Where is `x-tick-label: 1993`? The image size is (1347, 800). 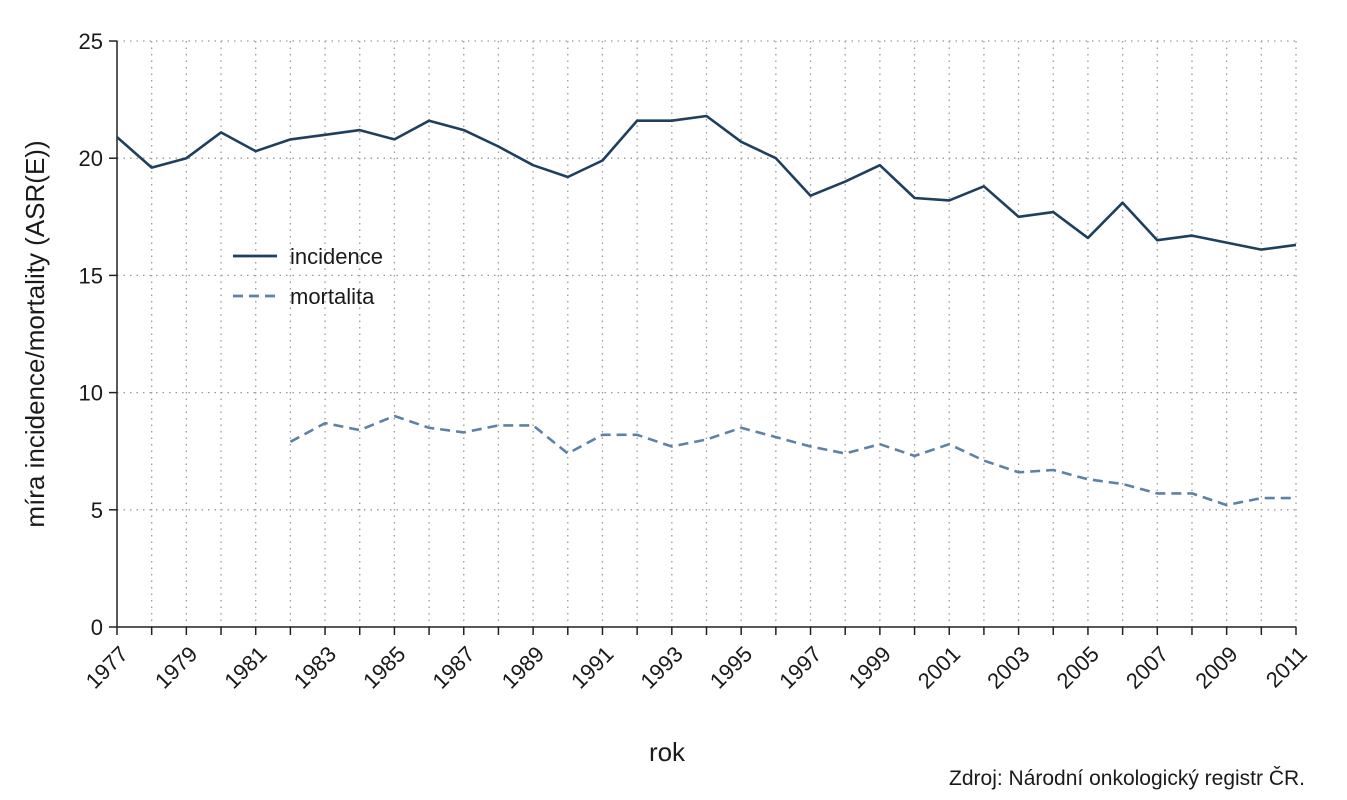 x-tick-label: 1993 is located at coordinates (662, 667).